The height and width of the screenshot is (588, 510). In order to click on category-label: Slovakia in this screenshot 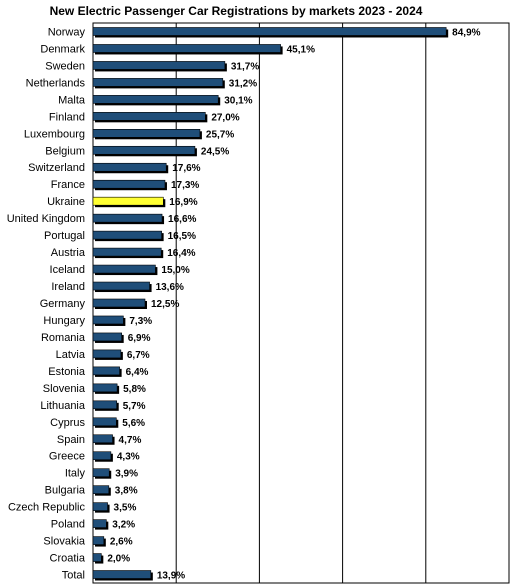, I will do `click(64, 542)`.